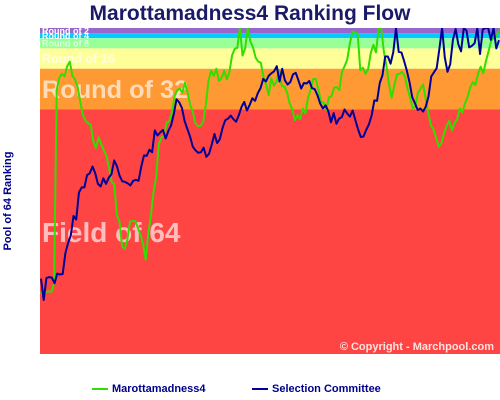  I want to click on legend-label-selection-committee: Selection Committee, so click(326, 389).